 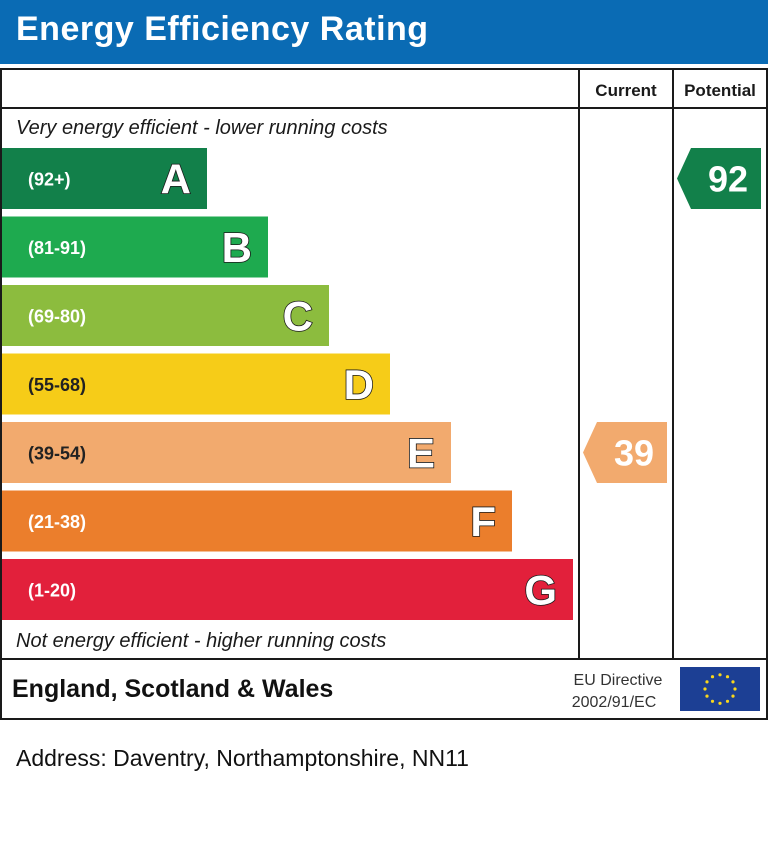 I want to click on band-bar-b, so click(x=135, y=247).